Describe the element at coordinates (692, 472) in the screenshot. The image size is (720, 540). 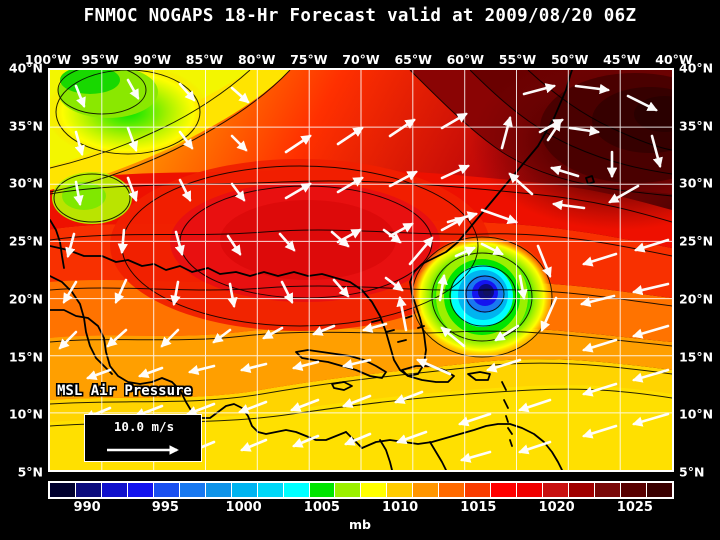
I see `lat-tick-right-5N: 5°N` at that location.